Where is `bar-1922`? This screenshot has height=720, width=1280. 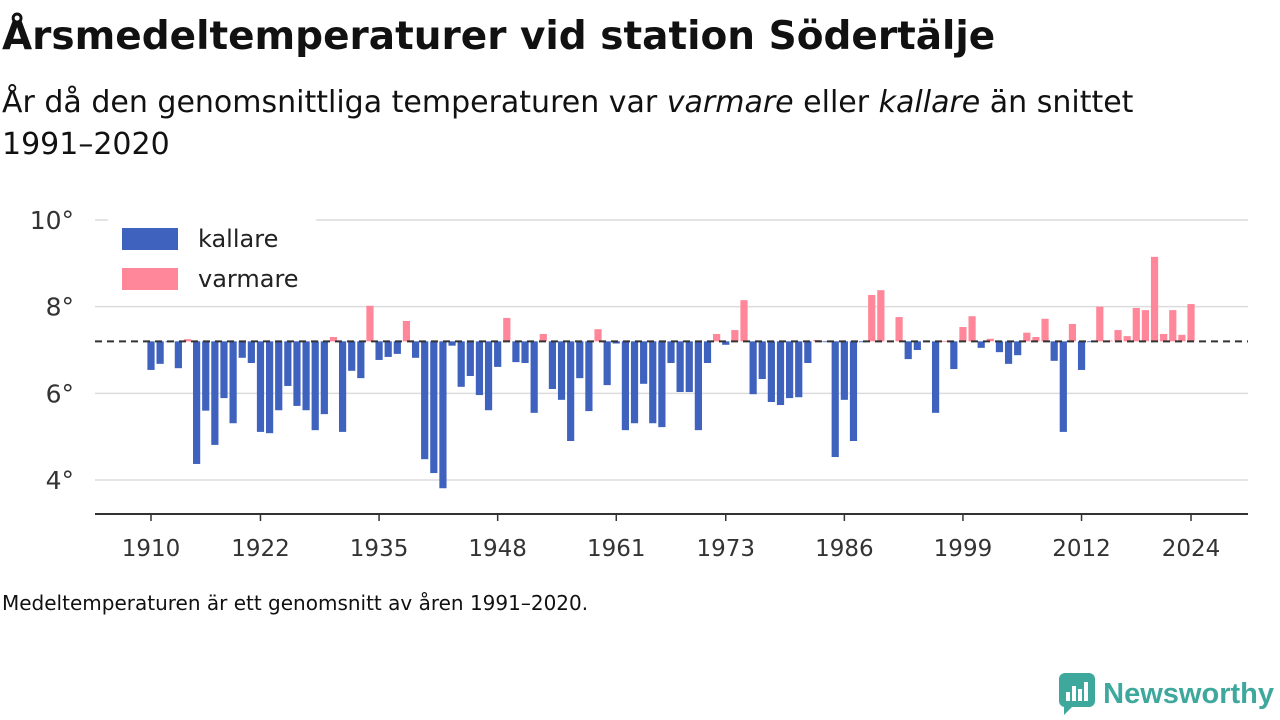 bar-1922 is located at coordinates (260, 386).